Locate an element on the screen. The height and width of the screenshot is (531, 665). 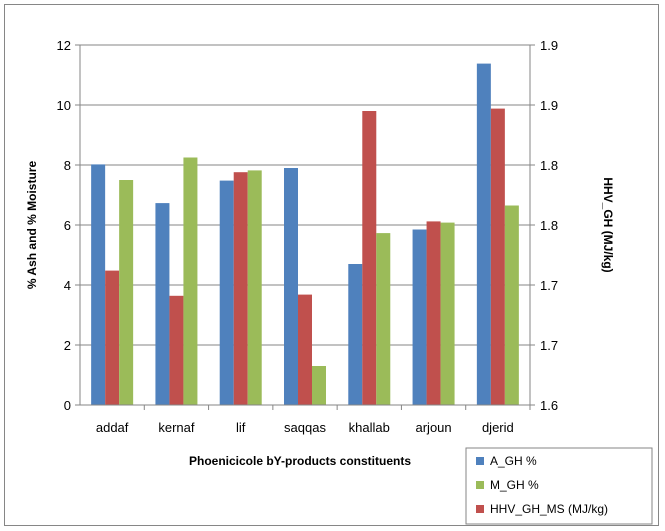
y2-axis-title: HHV_GH (MJ/kg) is located at coordinates (608, 224).